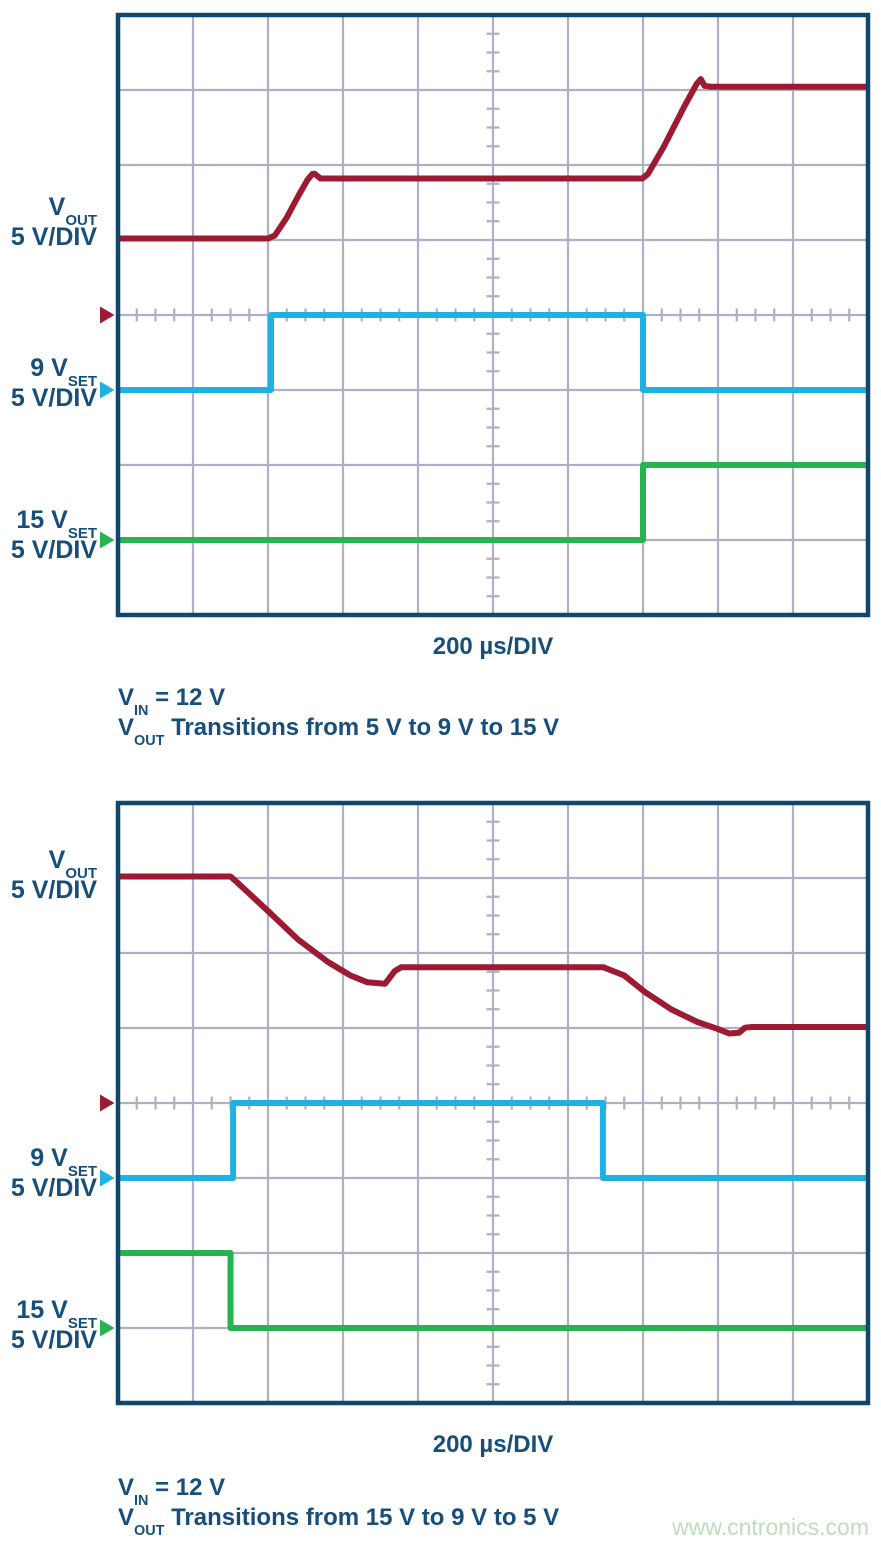 Image resolution: width=881 pixels, height=1546 pixels. I want to click on trace-label-vset15-1-scale: 5 V/DIV, so click(53, 550).